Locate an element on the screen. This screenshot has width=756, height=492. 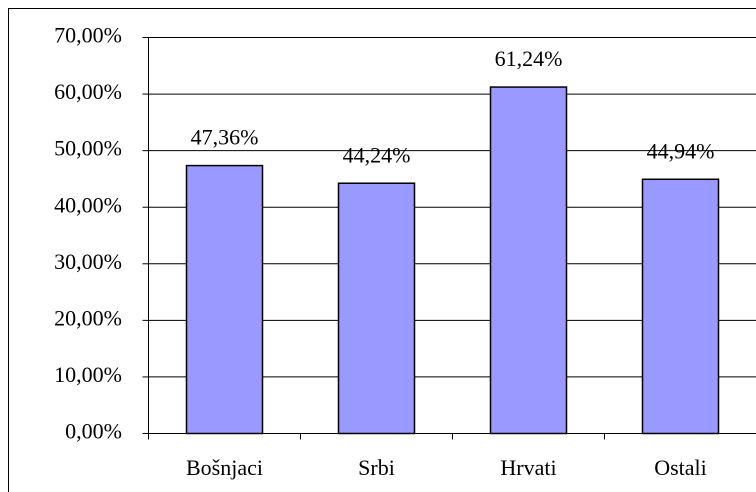
y-tick-label: 70,00% is located at coordinates (88, 35).